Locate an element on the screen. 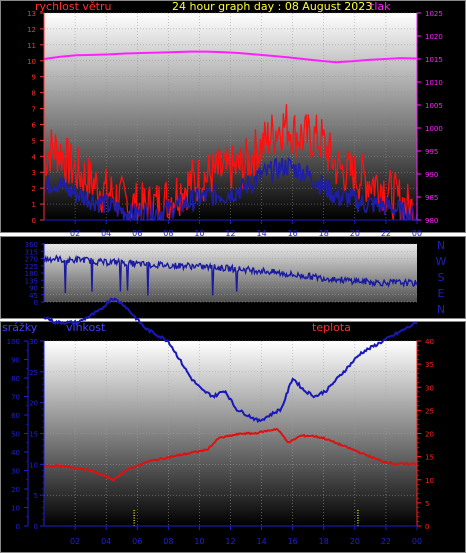 This screenshot has height=554, width=466. direction-labels: N W S E N is located at coordinates (441, 278).